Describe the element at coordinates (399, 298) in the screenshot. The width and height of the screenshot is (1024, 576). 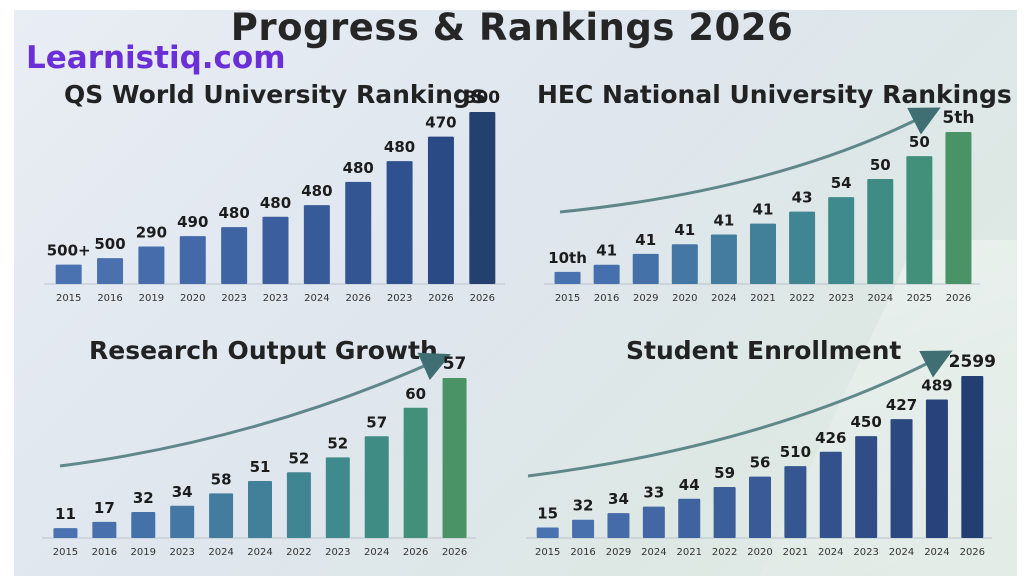
I see `chart-0-tick-label-8: 2023` at that location.